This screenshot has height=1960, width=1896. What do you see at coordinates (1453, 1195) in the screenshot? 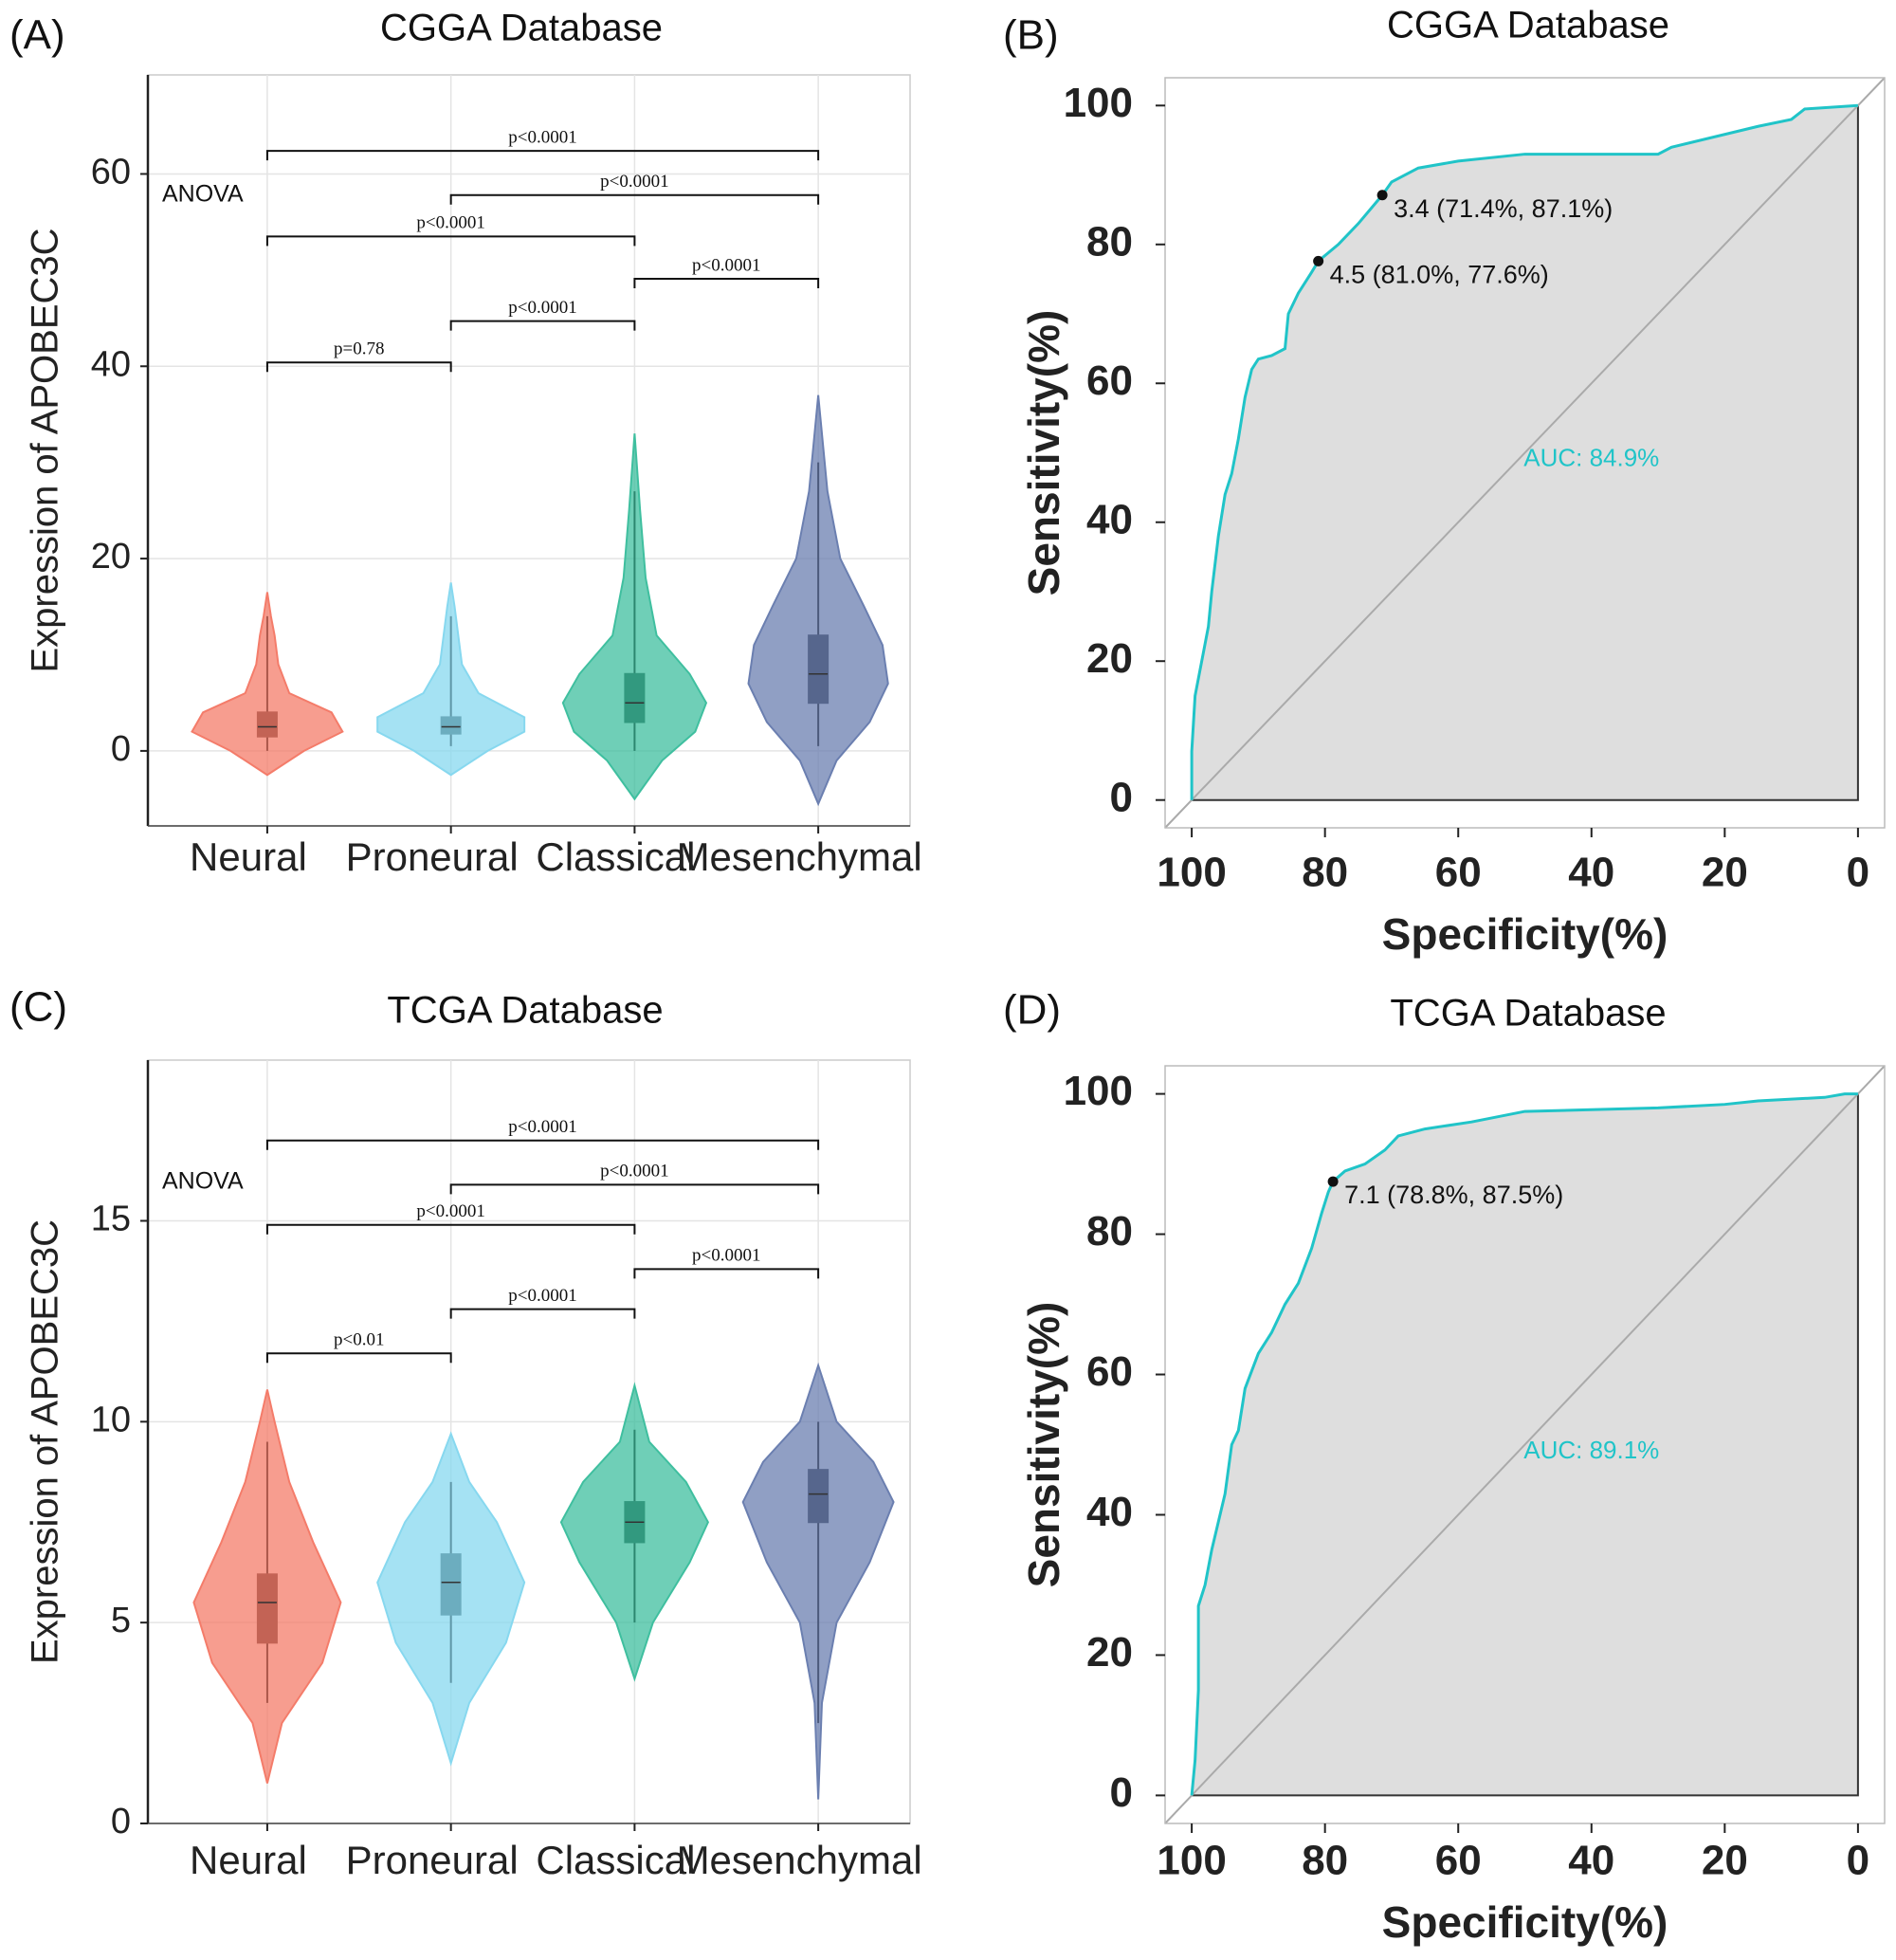
I see `cutpoint-label: 7.1 (78.8%, 87.5%)` at bounding box center [1453, 1195].